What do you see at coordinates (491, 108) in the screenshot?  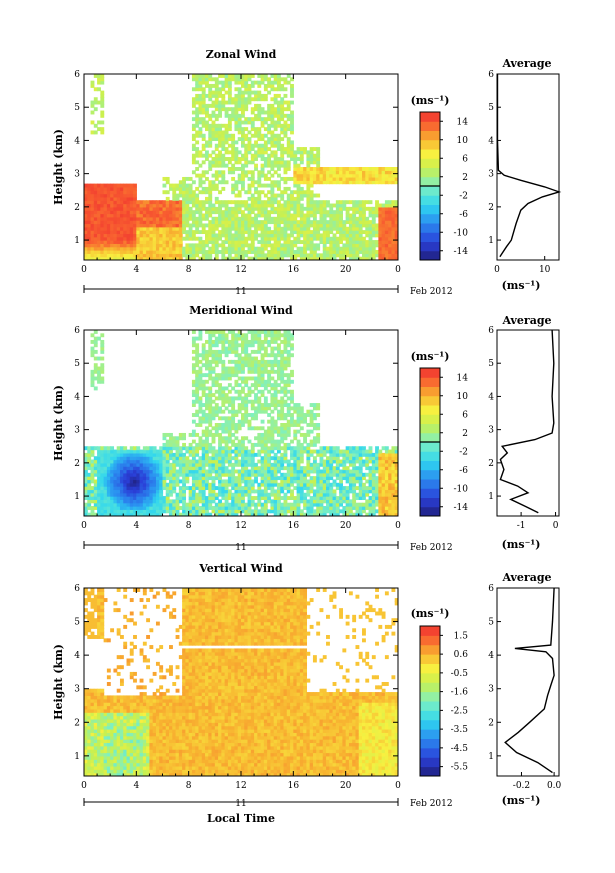 I see `average-y-tick-label: 5` at bounding box center [491, 108].